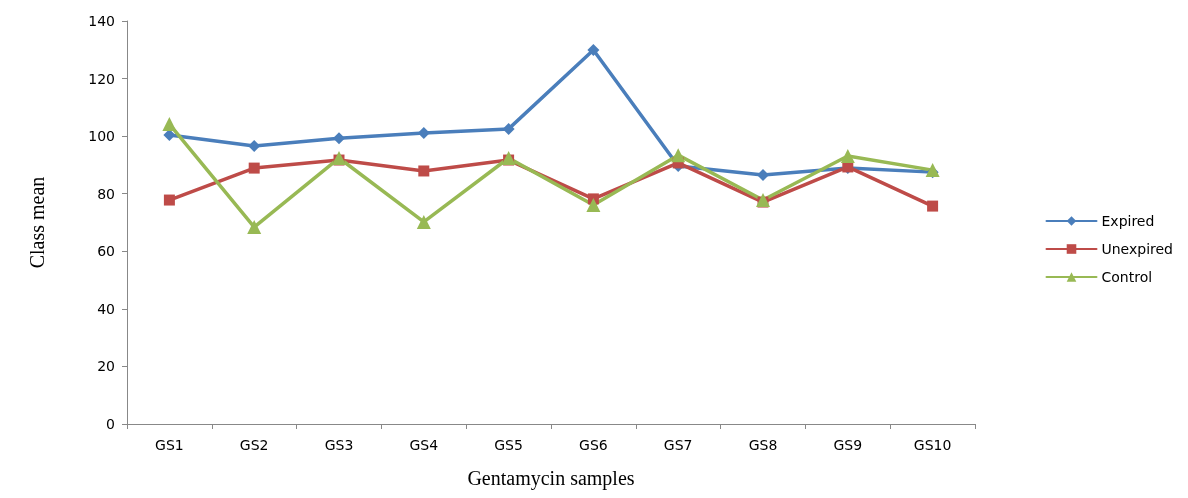 This screenshot has width=1188, height=498. What do you see at coordinates (593, 445) in the screenshot?
I see `x-tick-label: GS6` at bounding box center [593, 445].